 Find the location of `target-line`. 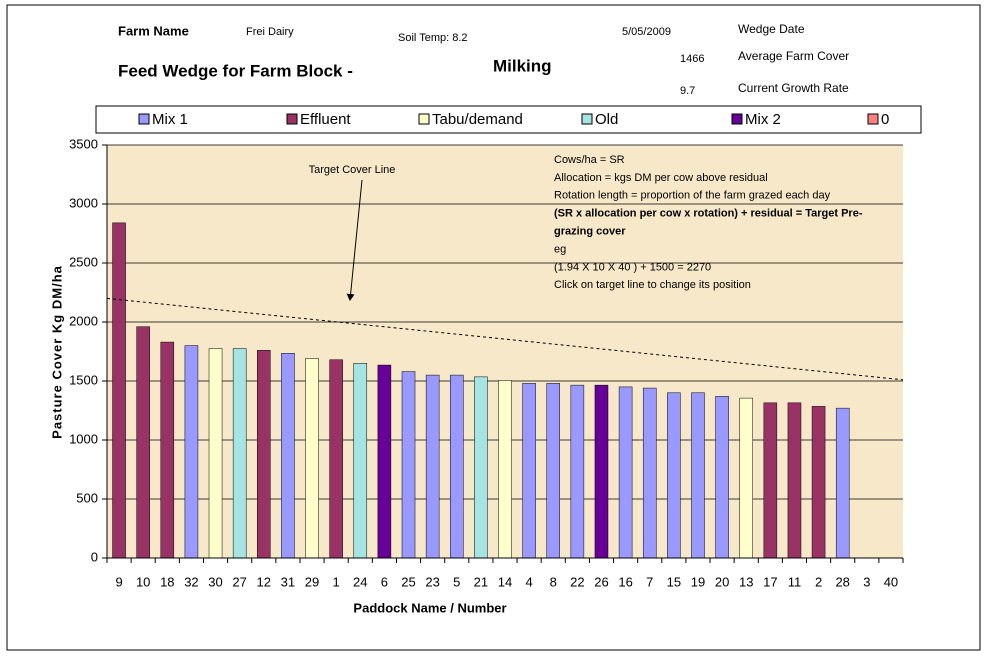

target-line is located at coordinates (505, 339).